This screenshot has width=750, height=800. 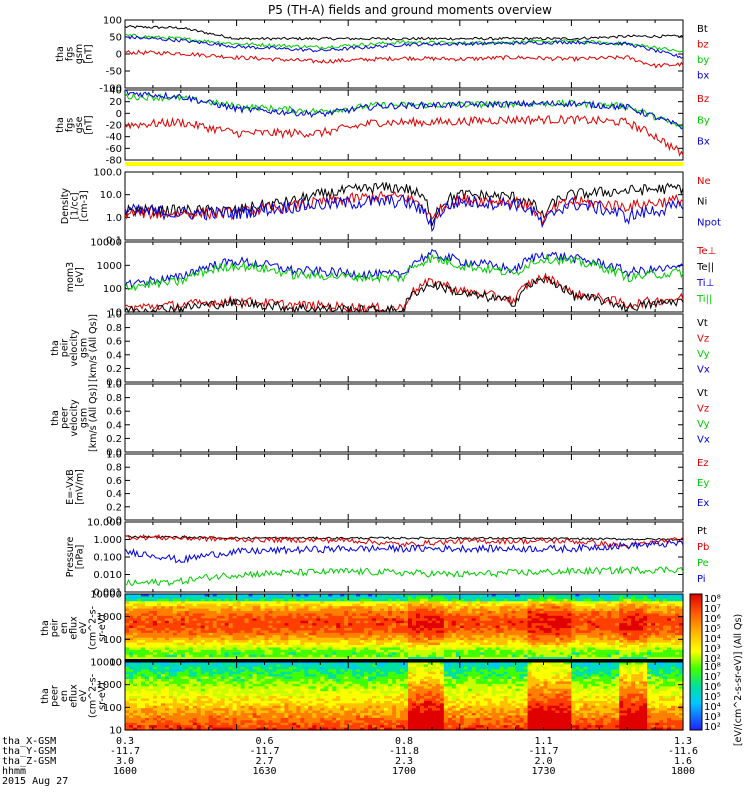 I want to click on series-line-Pi, so click(x=404, y=551).